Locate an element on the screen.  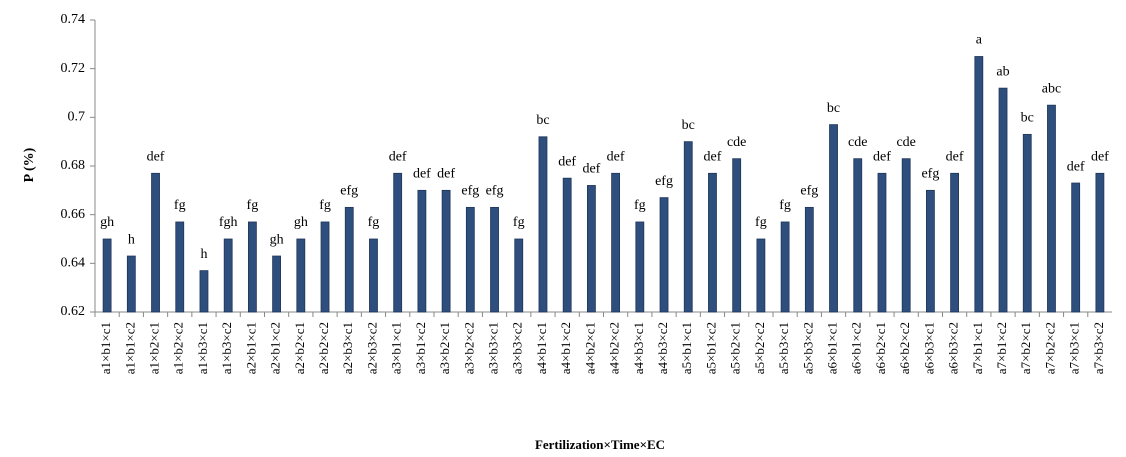
x-tick-label: a5×b2×c1 is located at coordinates (735, 348).